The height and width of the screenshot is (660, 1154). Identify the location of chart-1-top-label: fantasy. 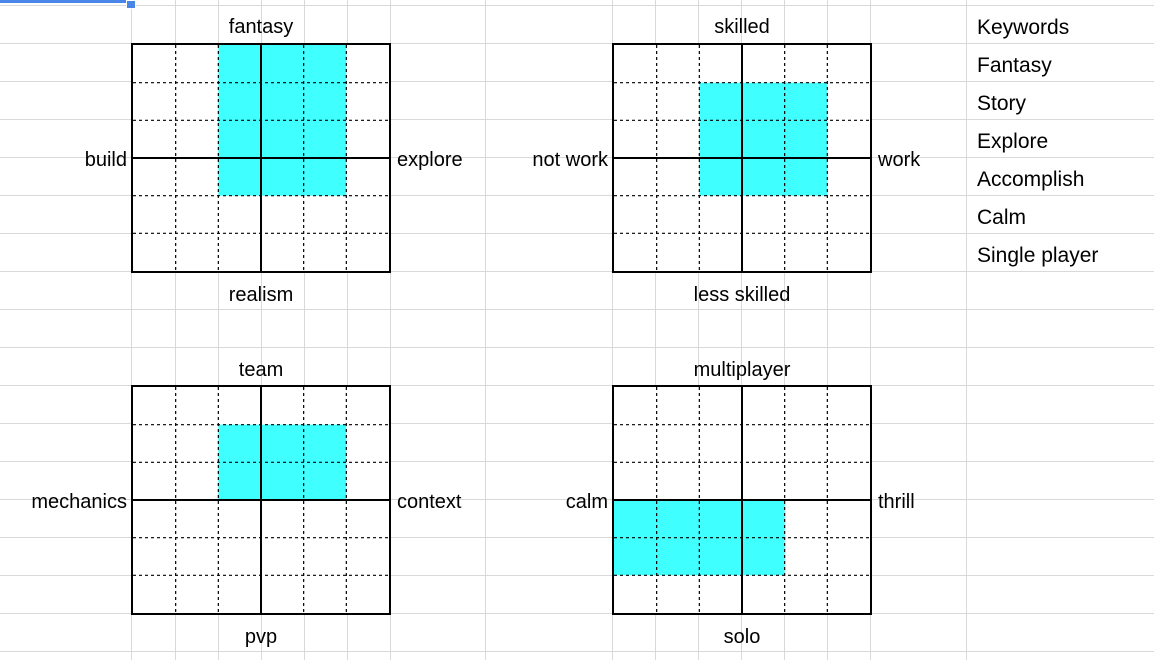
(261, 27).